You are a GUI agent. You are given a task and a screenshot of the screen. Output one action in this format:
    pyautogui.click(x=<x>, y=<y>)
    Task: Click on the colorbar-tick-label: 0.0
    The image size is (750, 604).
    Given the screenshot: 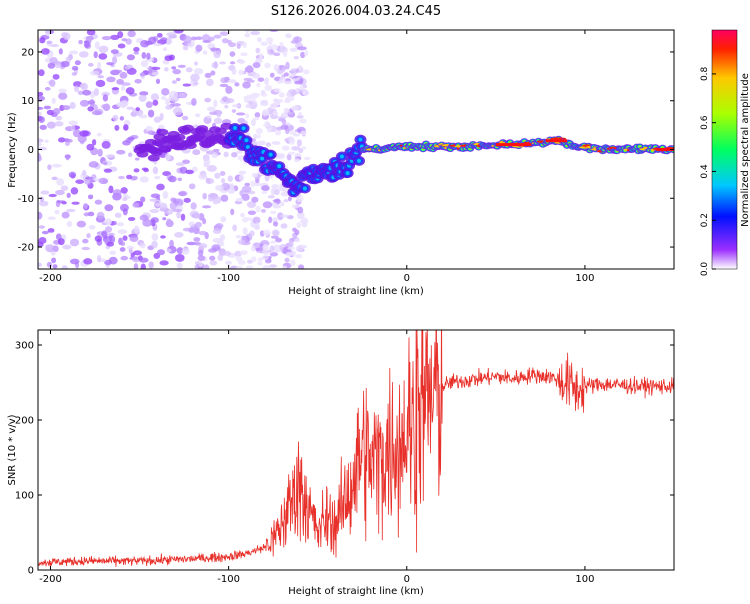 What is the action you would take?
    pyautogui.click(x=705, y=269)
    